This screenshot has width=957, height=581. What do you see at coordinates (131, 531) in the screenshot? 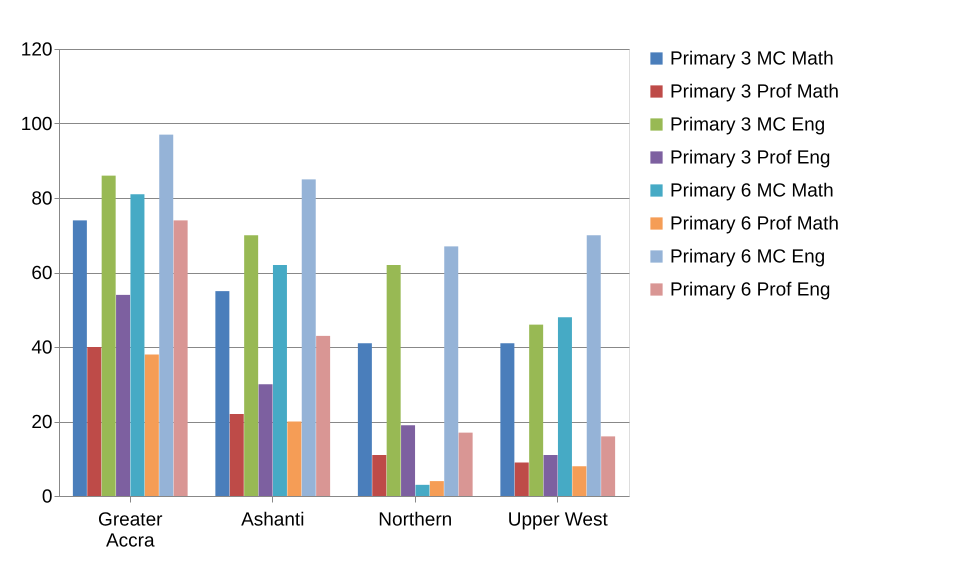
I see `x-tick-label: Greater Accra` at bounding box center [131, 531].